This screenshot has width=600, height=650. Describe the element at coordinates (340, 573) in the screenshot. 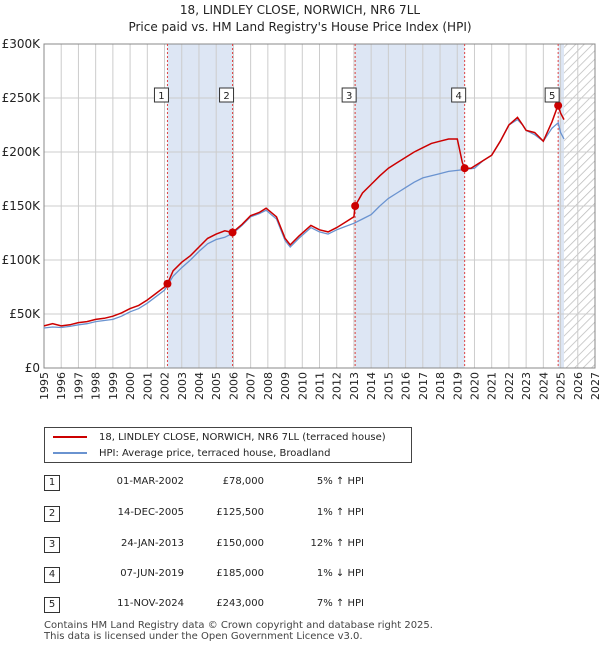

I see `transaction-hpi: 1% ↓ HPI` at that location.